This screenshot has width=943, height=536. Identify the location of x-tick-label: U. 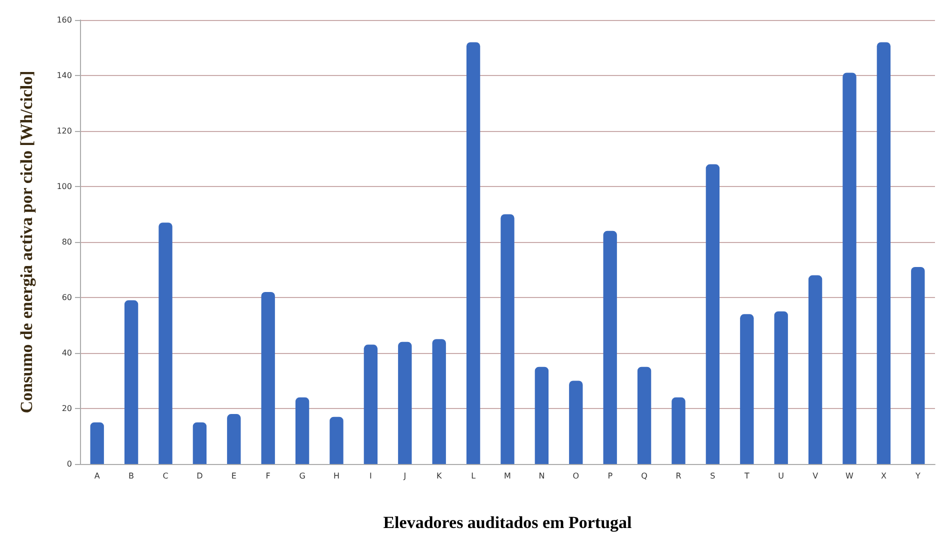
(781, 476).